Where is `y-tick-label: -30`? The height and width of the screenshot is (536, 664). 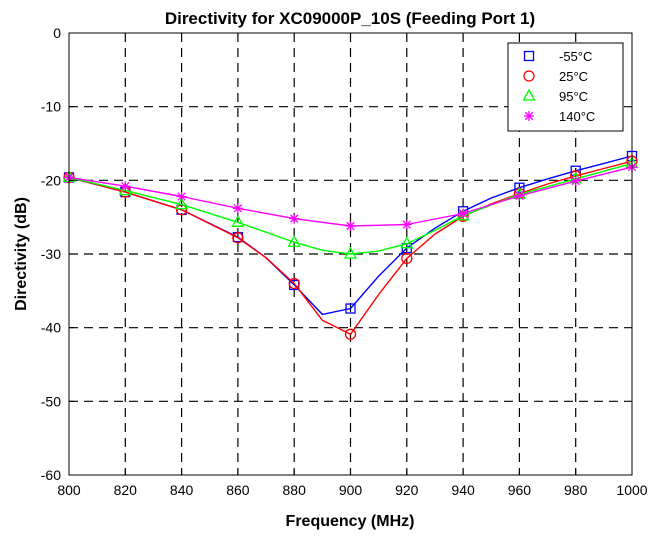 y-tick-label: -30 is located at coordinates (51, 254).